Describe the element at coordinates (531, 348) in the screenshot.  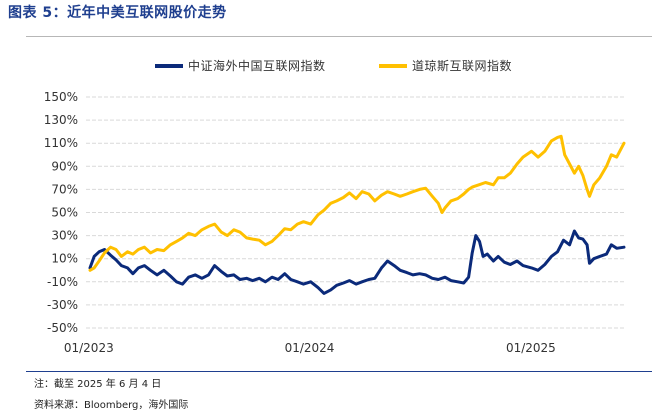
I see `x-tick-label: 01/2025` at that location.